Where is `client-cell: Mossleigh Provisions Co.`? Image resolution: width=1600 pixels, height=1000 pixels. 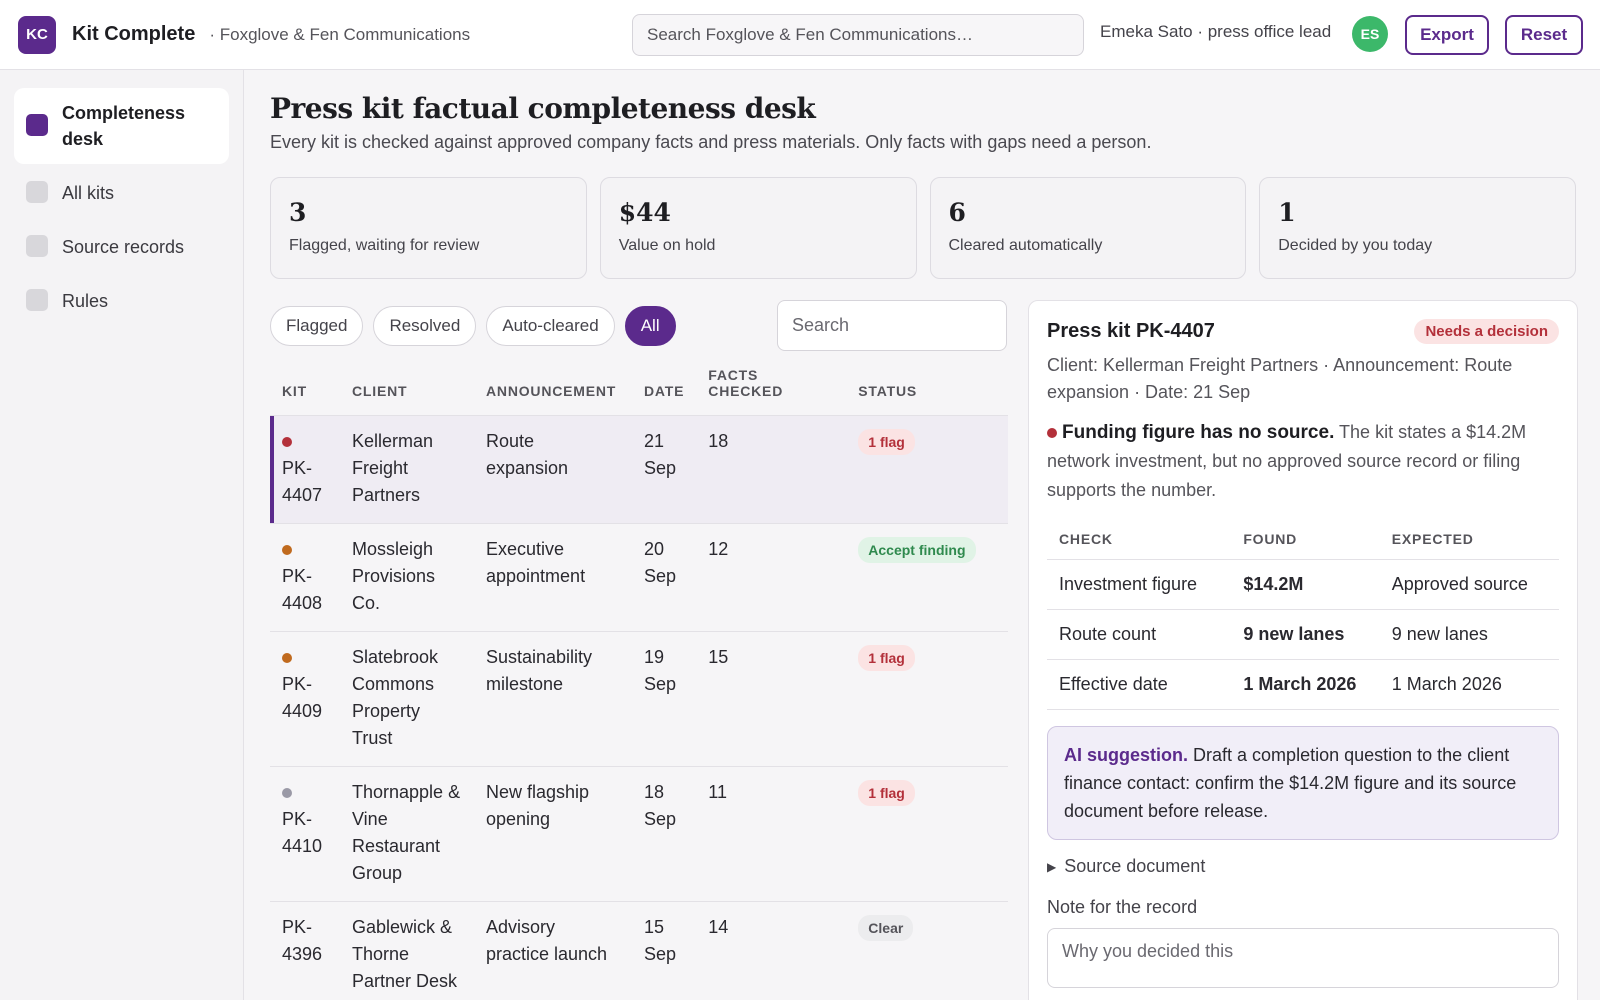
client-cell: Mossleigh Provisions Co. is located at coordinates (407, 577).